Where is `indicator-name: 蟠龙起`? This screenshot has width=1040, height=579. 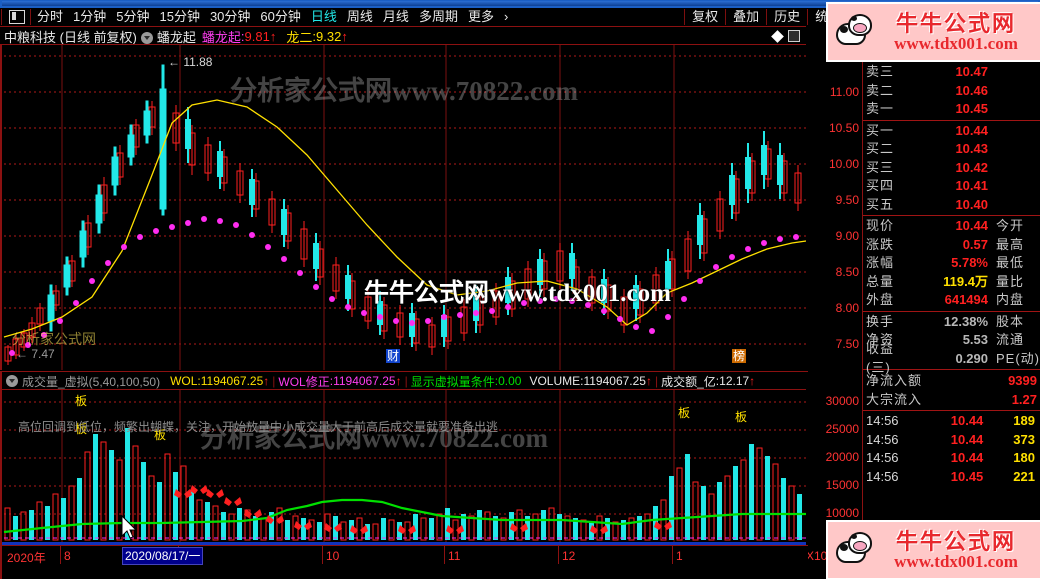 indicator-name: 蟠龙起 is located at coordinates (176, 37).